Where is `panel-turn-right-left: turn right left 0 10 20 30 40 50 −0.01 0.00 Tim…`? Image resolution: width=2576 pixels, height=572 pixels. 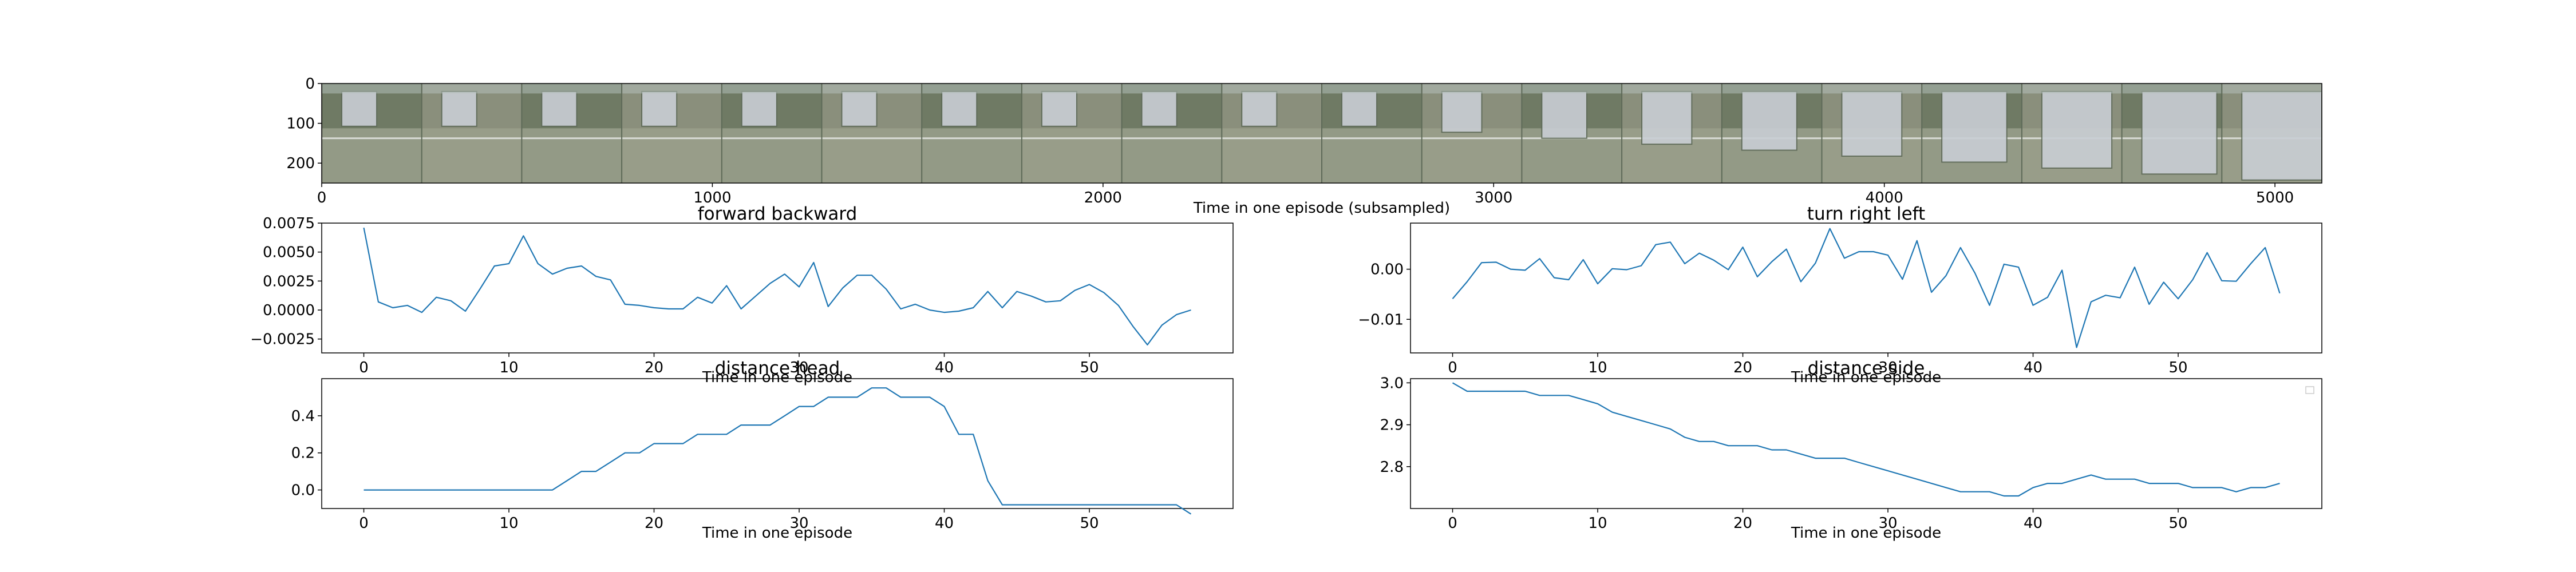
panel-turn-right-left: turn right left 0 10 20 30 40 50 −0.01 0.00 Tim… is located at coordinates (1840, 295).